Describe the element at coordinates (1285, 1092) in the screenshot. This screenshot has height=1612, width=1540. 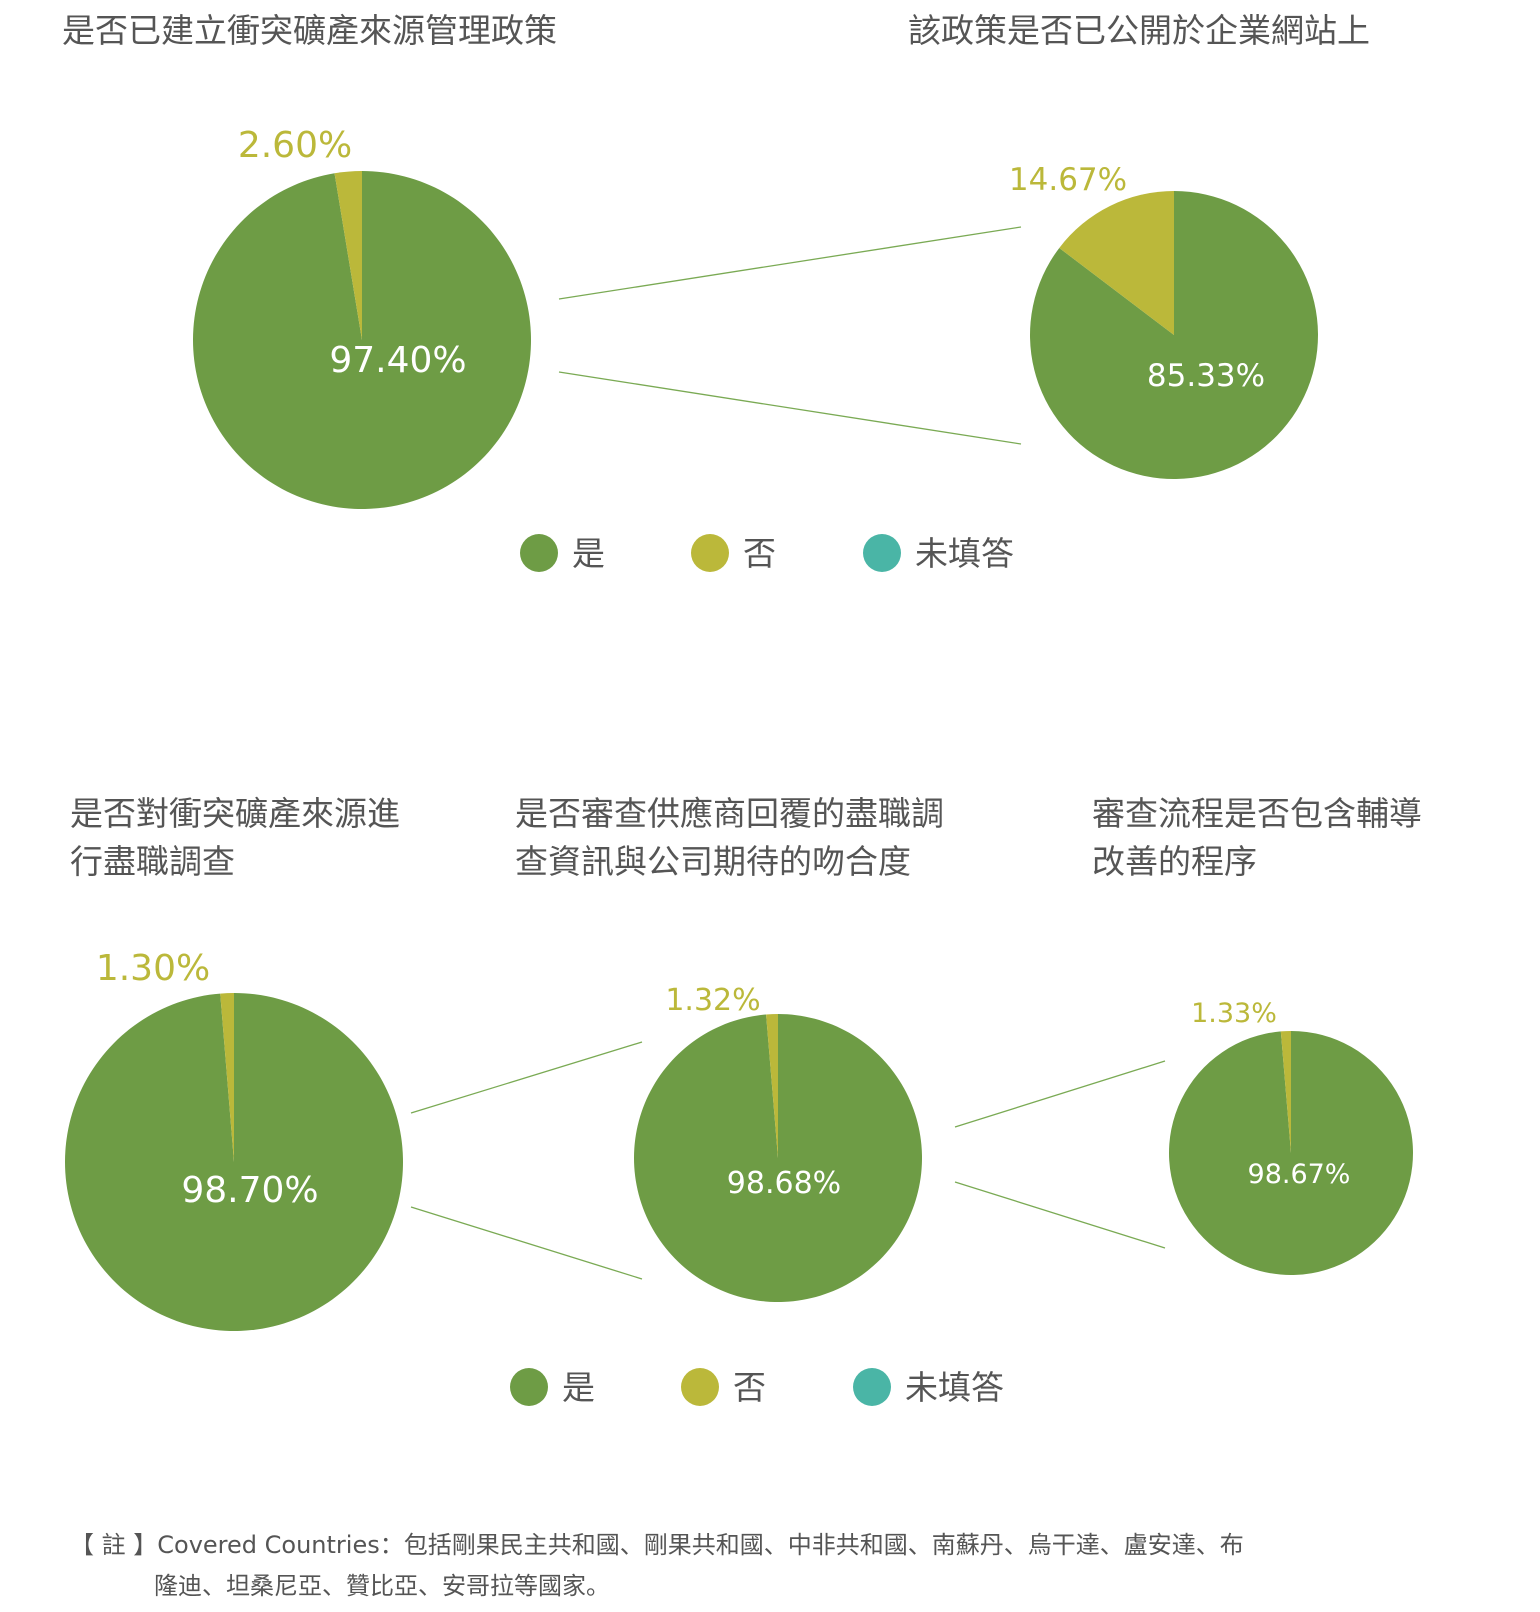
I see `pie-slice-5-no` at that location.